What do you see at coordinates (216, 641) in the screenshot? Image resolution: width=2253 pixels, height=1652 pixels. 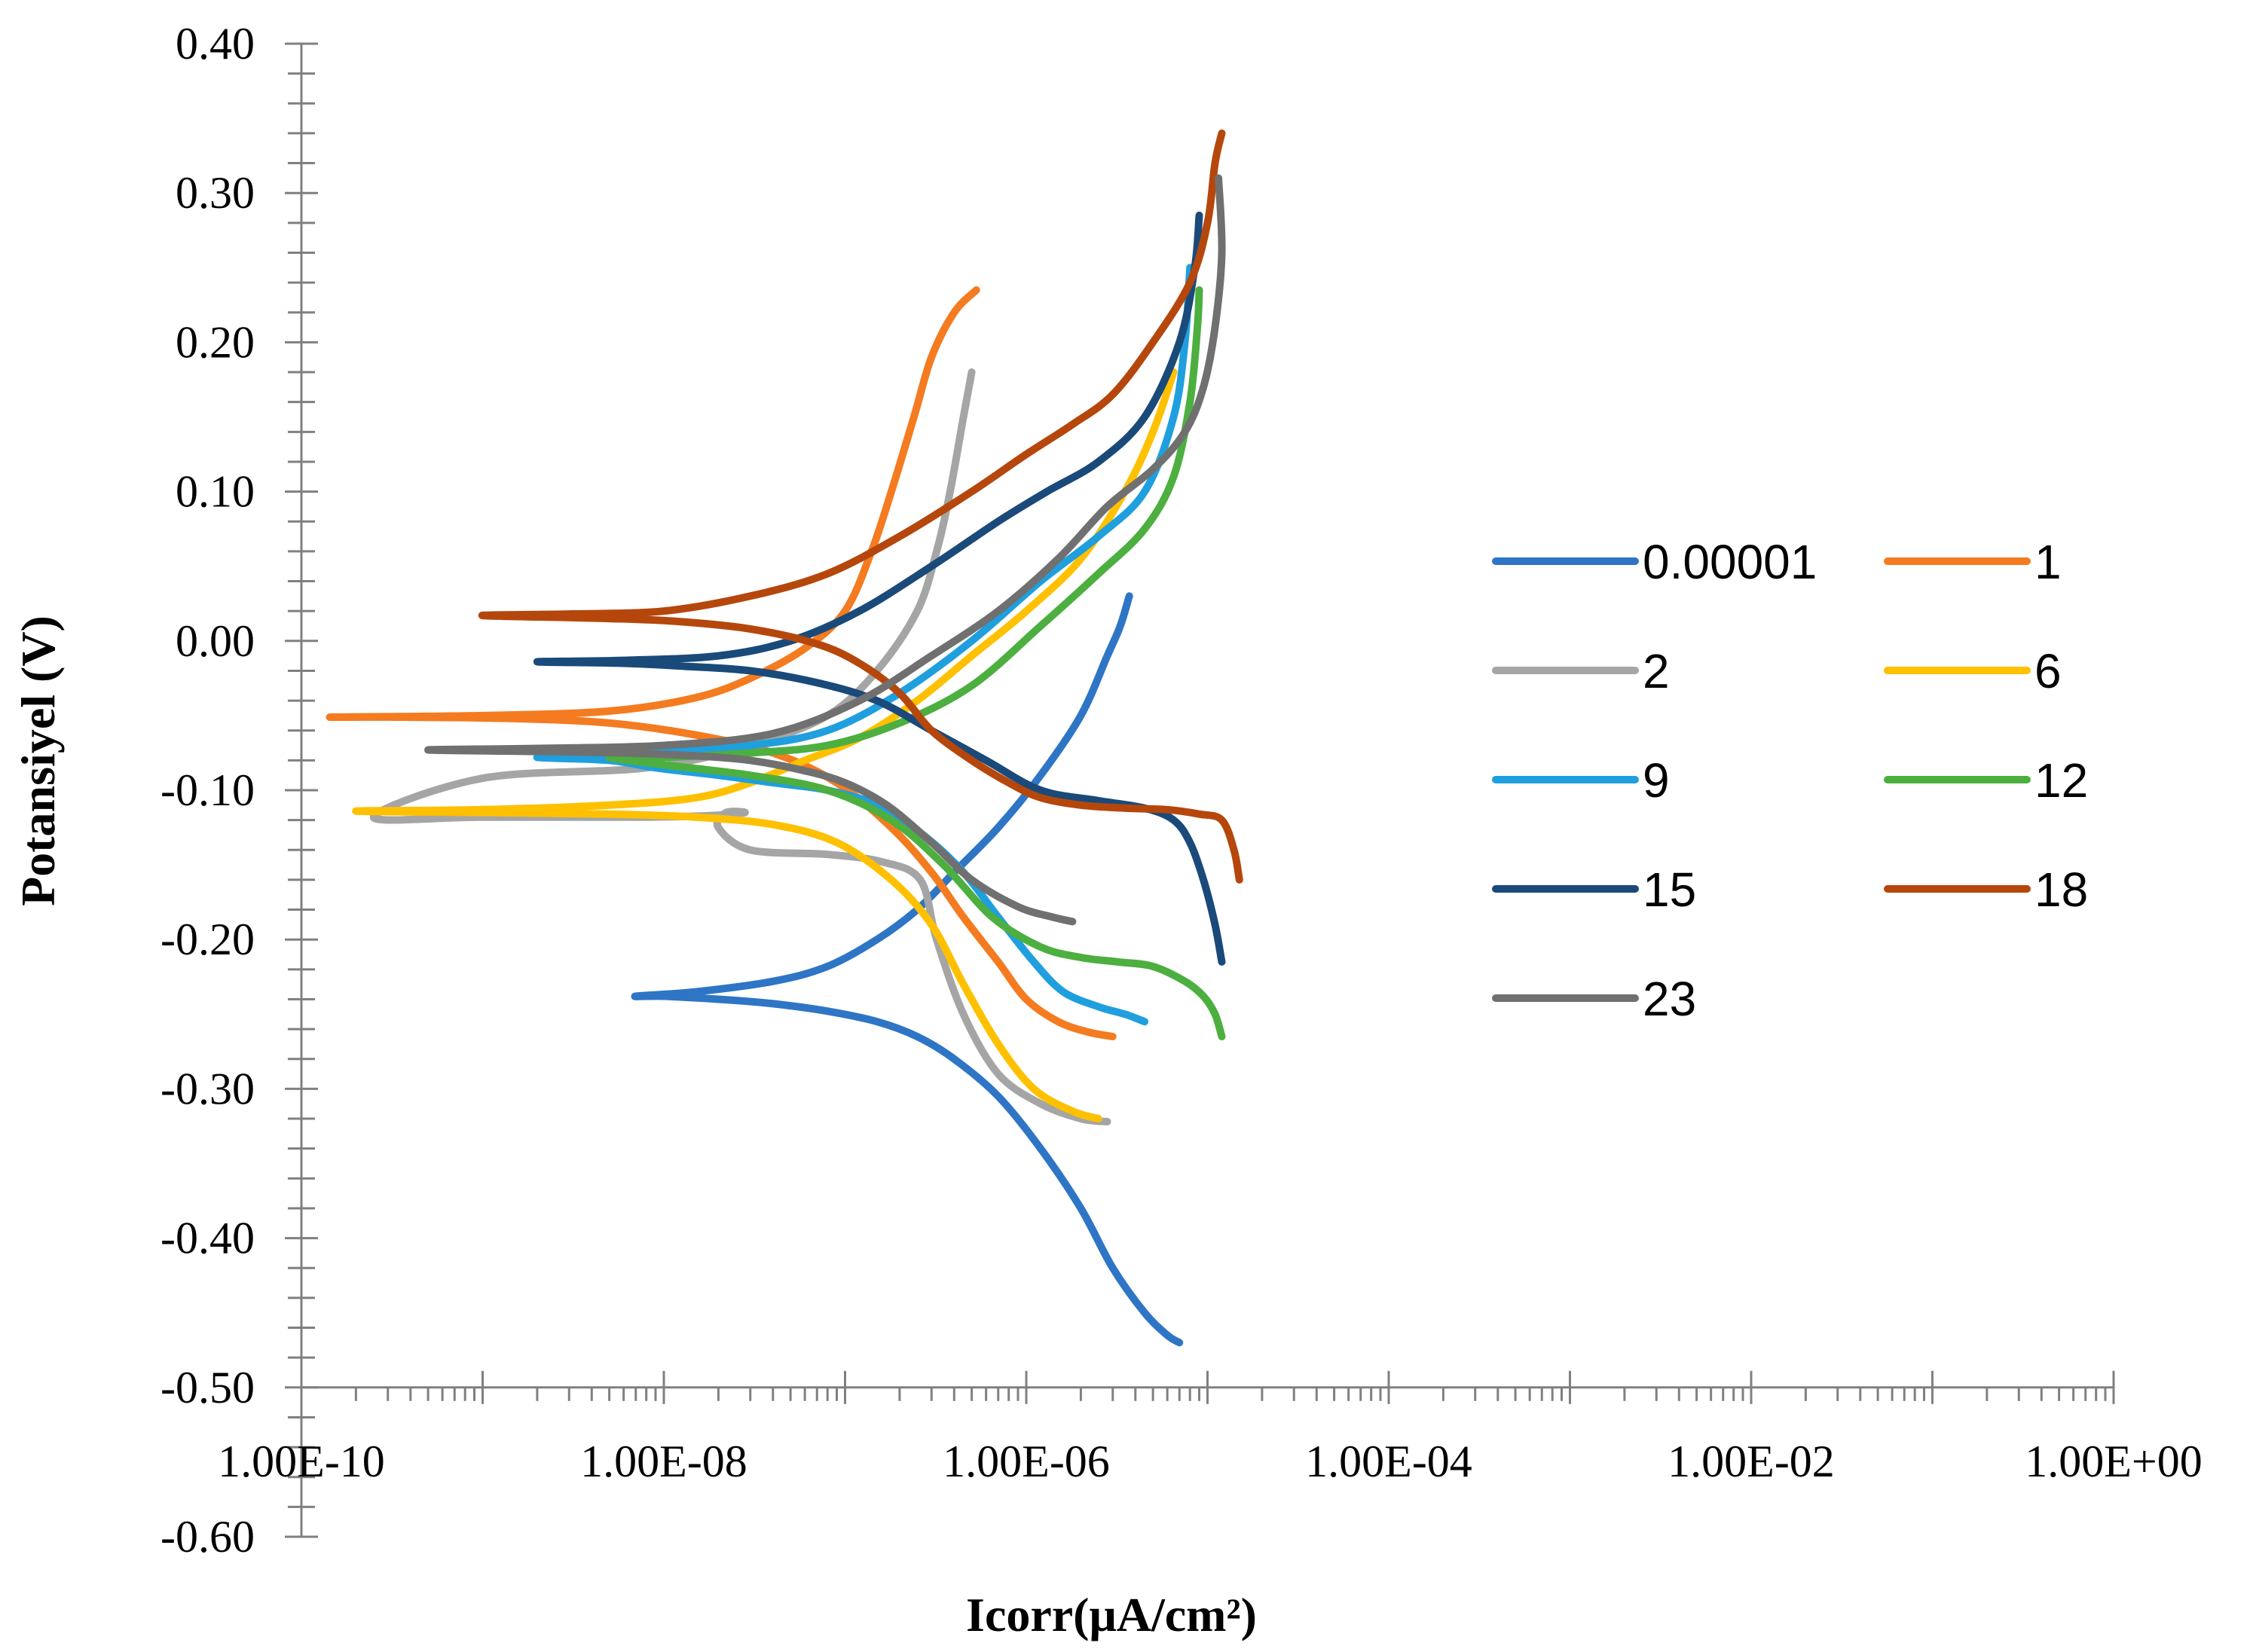 I see `y-tick-label: 0.00` at bounding box center [216, 641].